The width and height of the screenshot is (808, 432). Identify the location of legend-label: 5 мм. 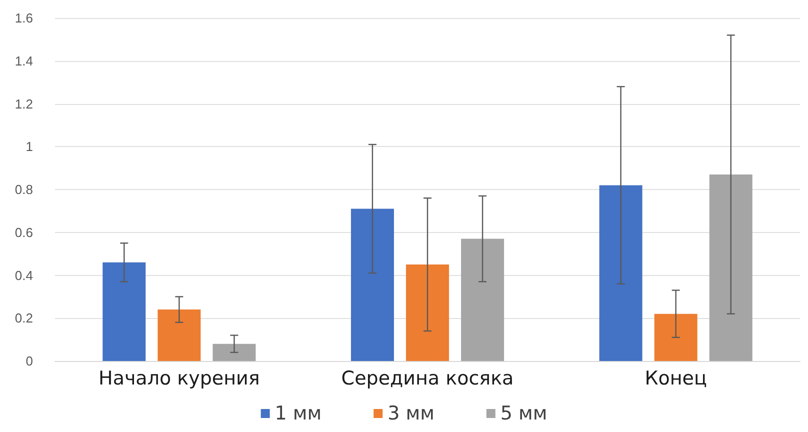
(524, 413).